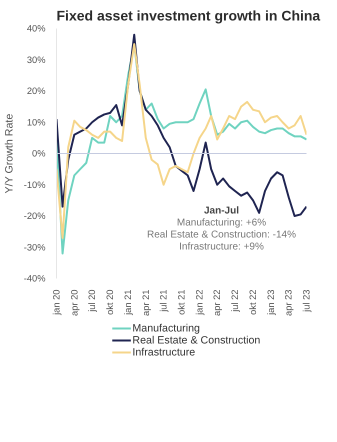 This screenshot has width=337, height=442. I want to click on x-tick-label: jan 20, so click(57, 302).